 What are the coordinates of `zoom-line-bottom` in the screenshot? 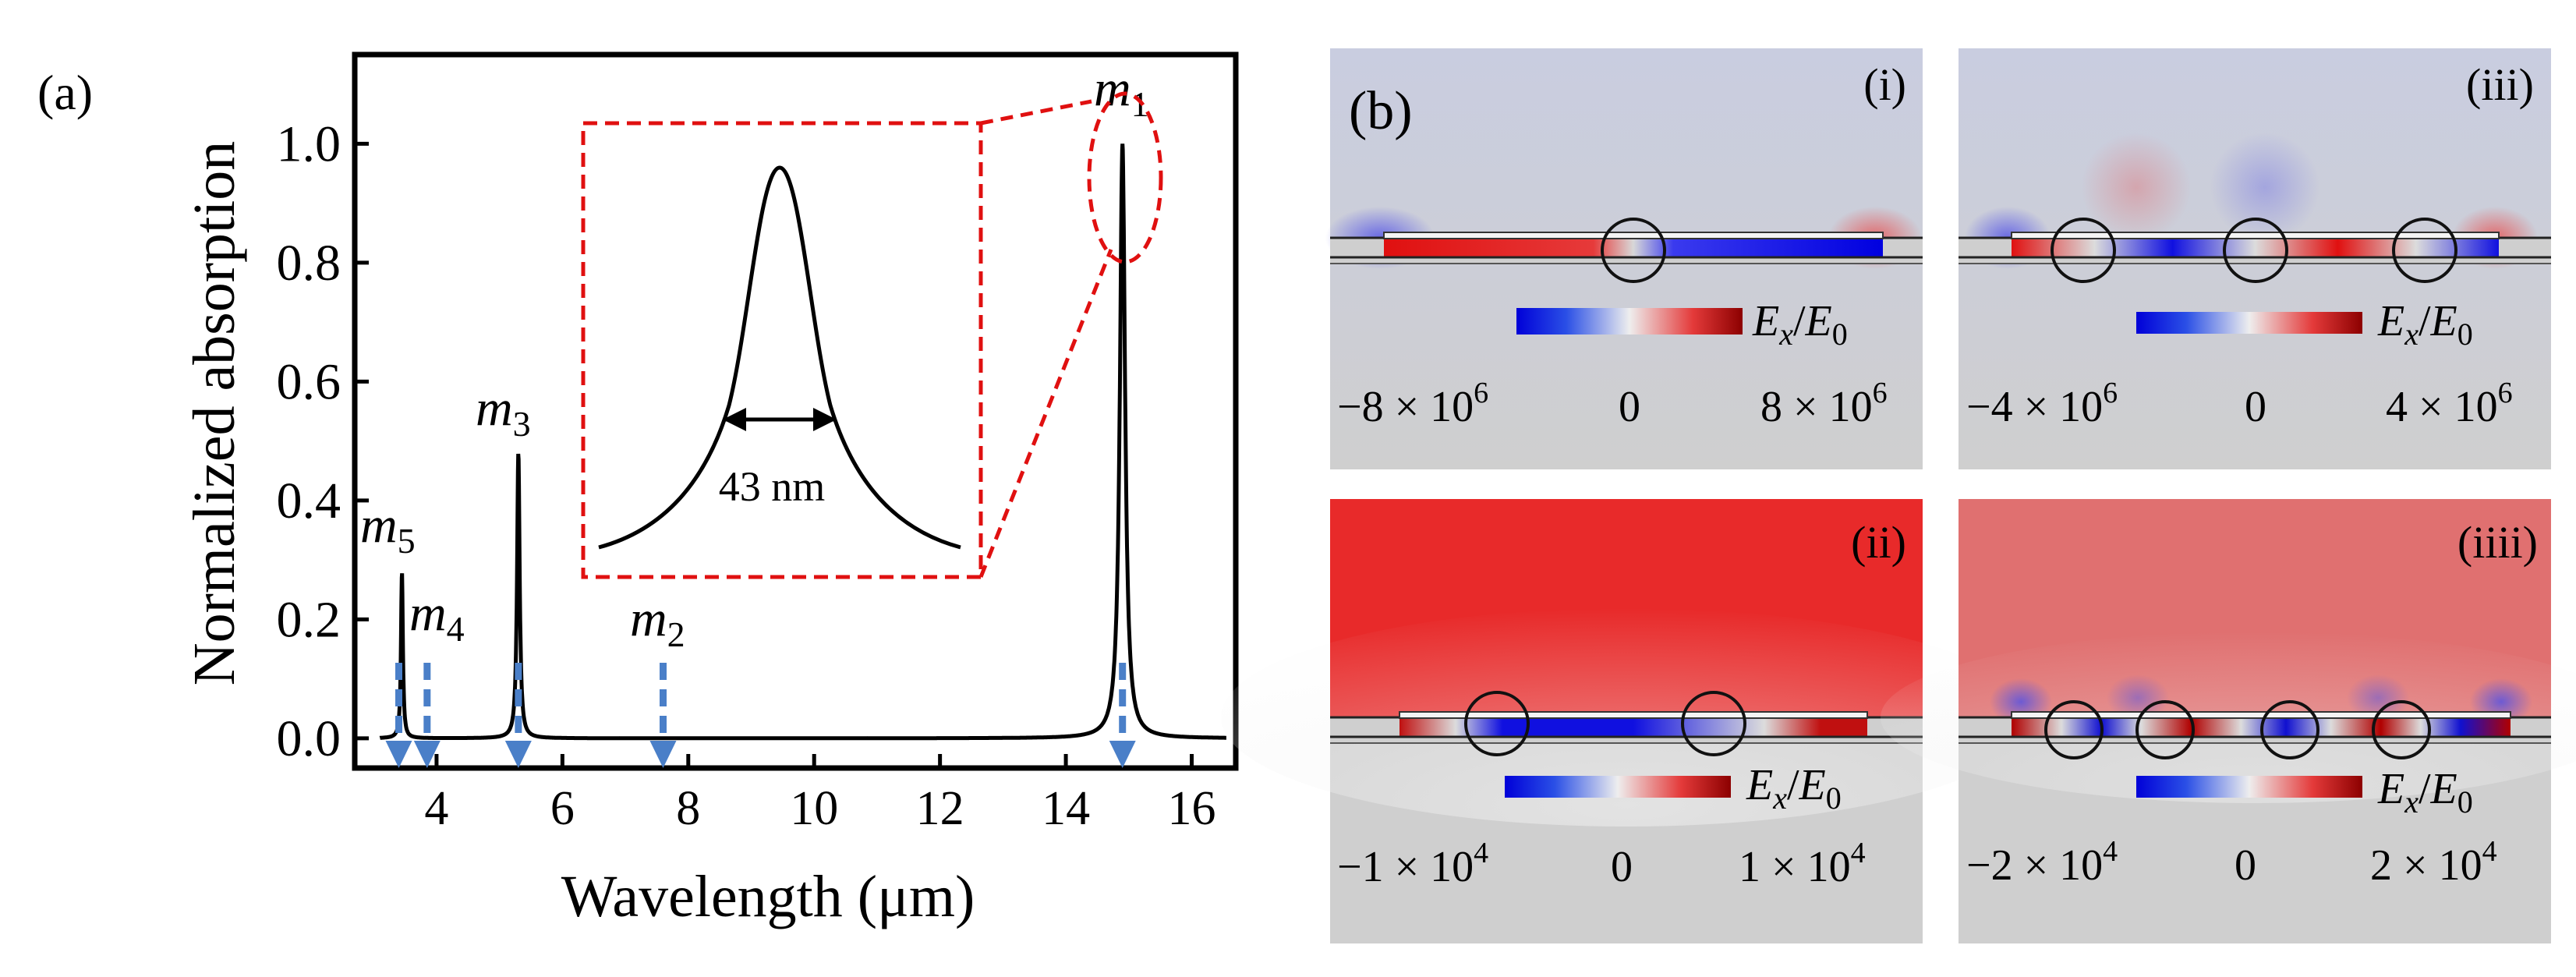 It's located at (1045, 413).